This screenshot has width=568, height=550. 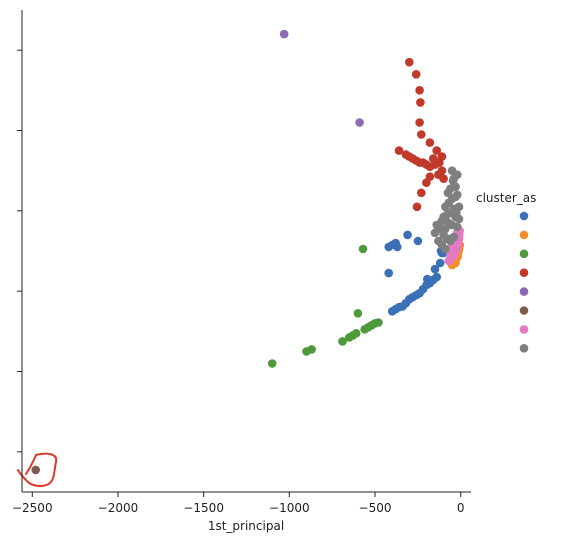 I want to click on annotation-outline, so click(x=37, y=469).